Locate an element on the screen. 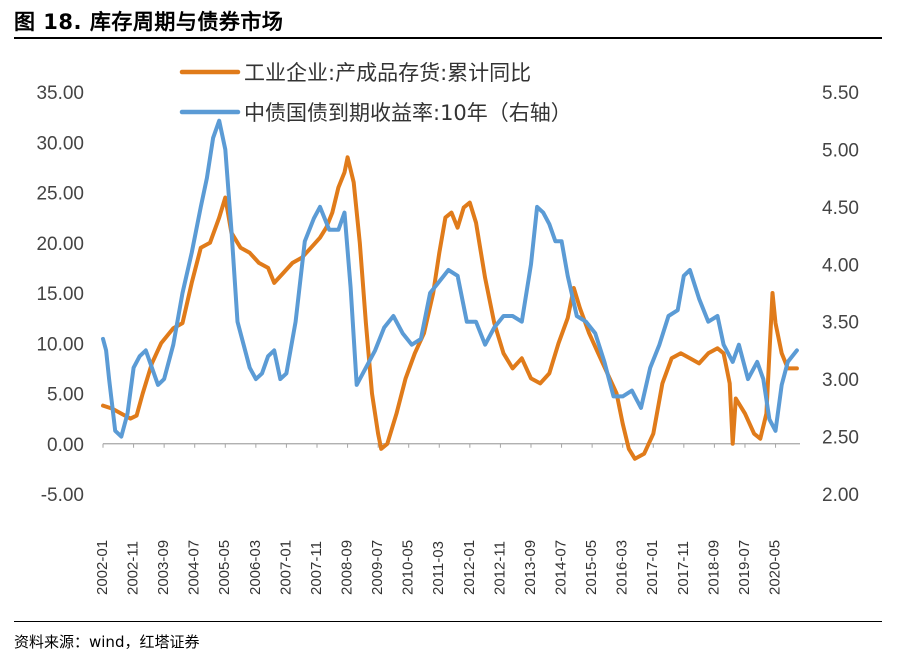  left-axis-tick-label: 15.00 is located at coordinates (60, 294).